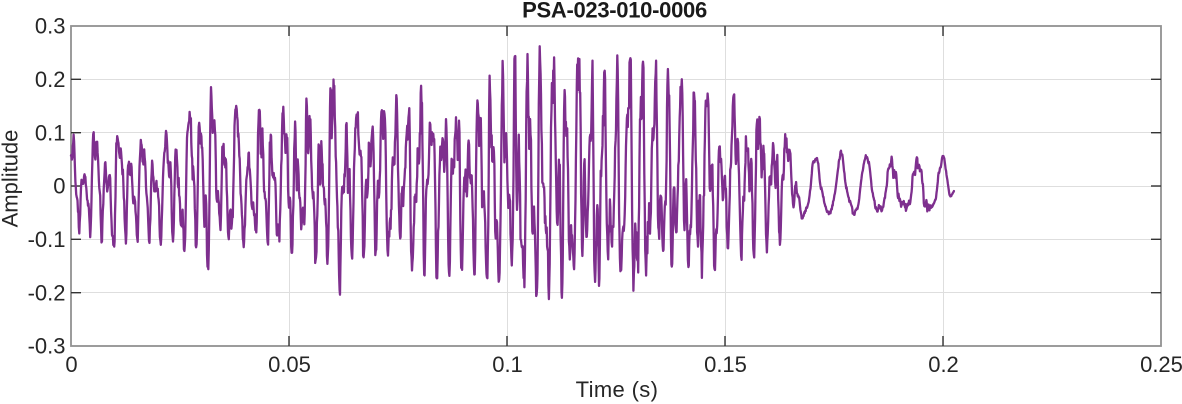 This screenshot has width=1182, height=404. I want to click on svg-text: PSA-023-010-0006, so click(614, 11).